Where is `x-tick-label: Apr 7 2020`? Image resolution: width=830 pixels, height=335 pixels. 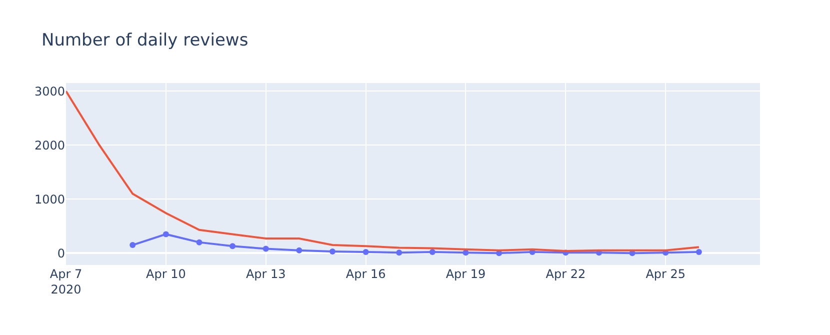 x-tick-label: Apr 7 2020 is located at coordinates (66, 282).